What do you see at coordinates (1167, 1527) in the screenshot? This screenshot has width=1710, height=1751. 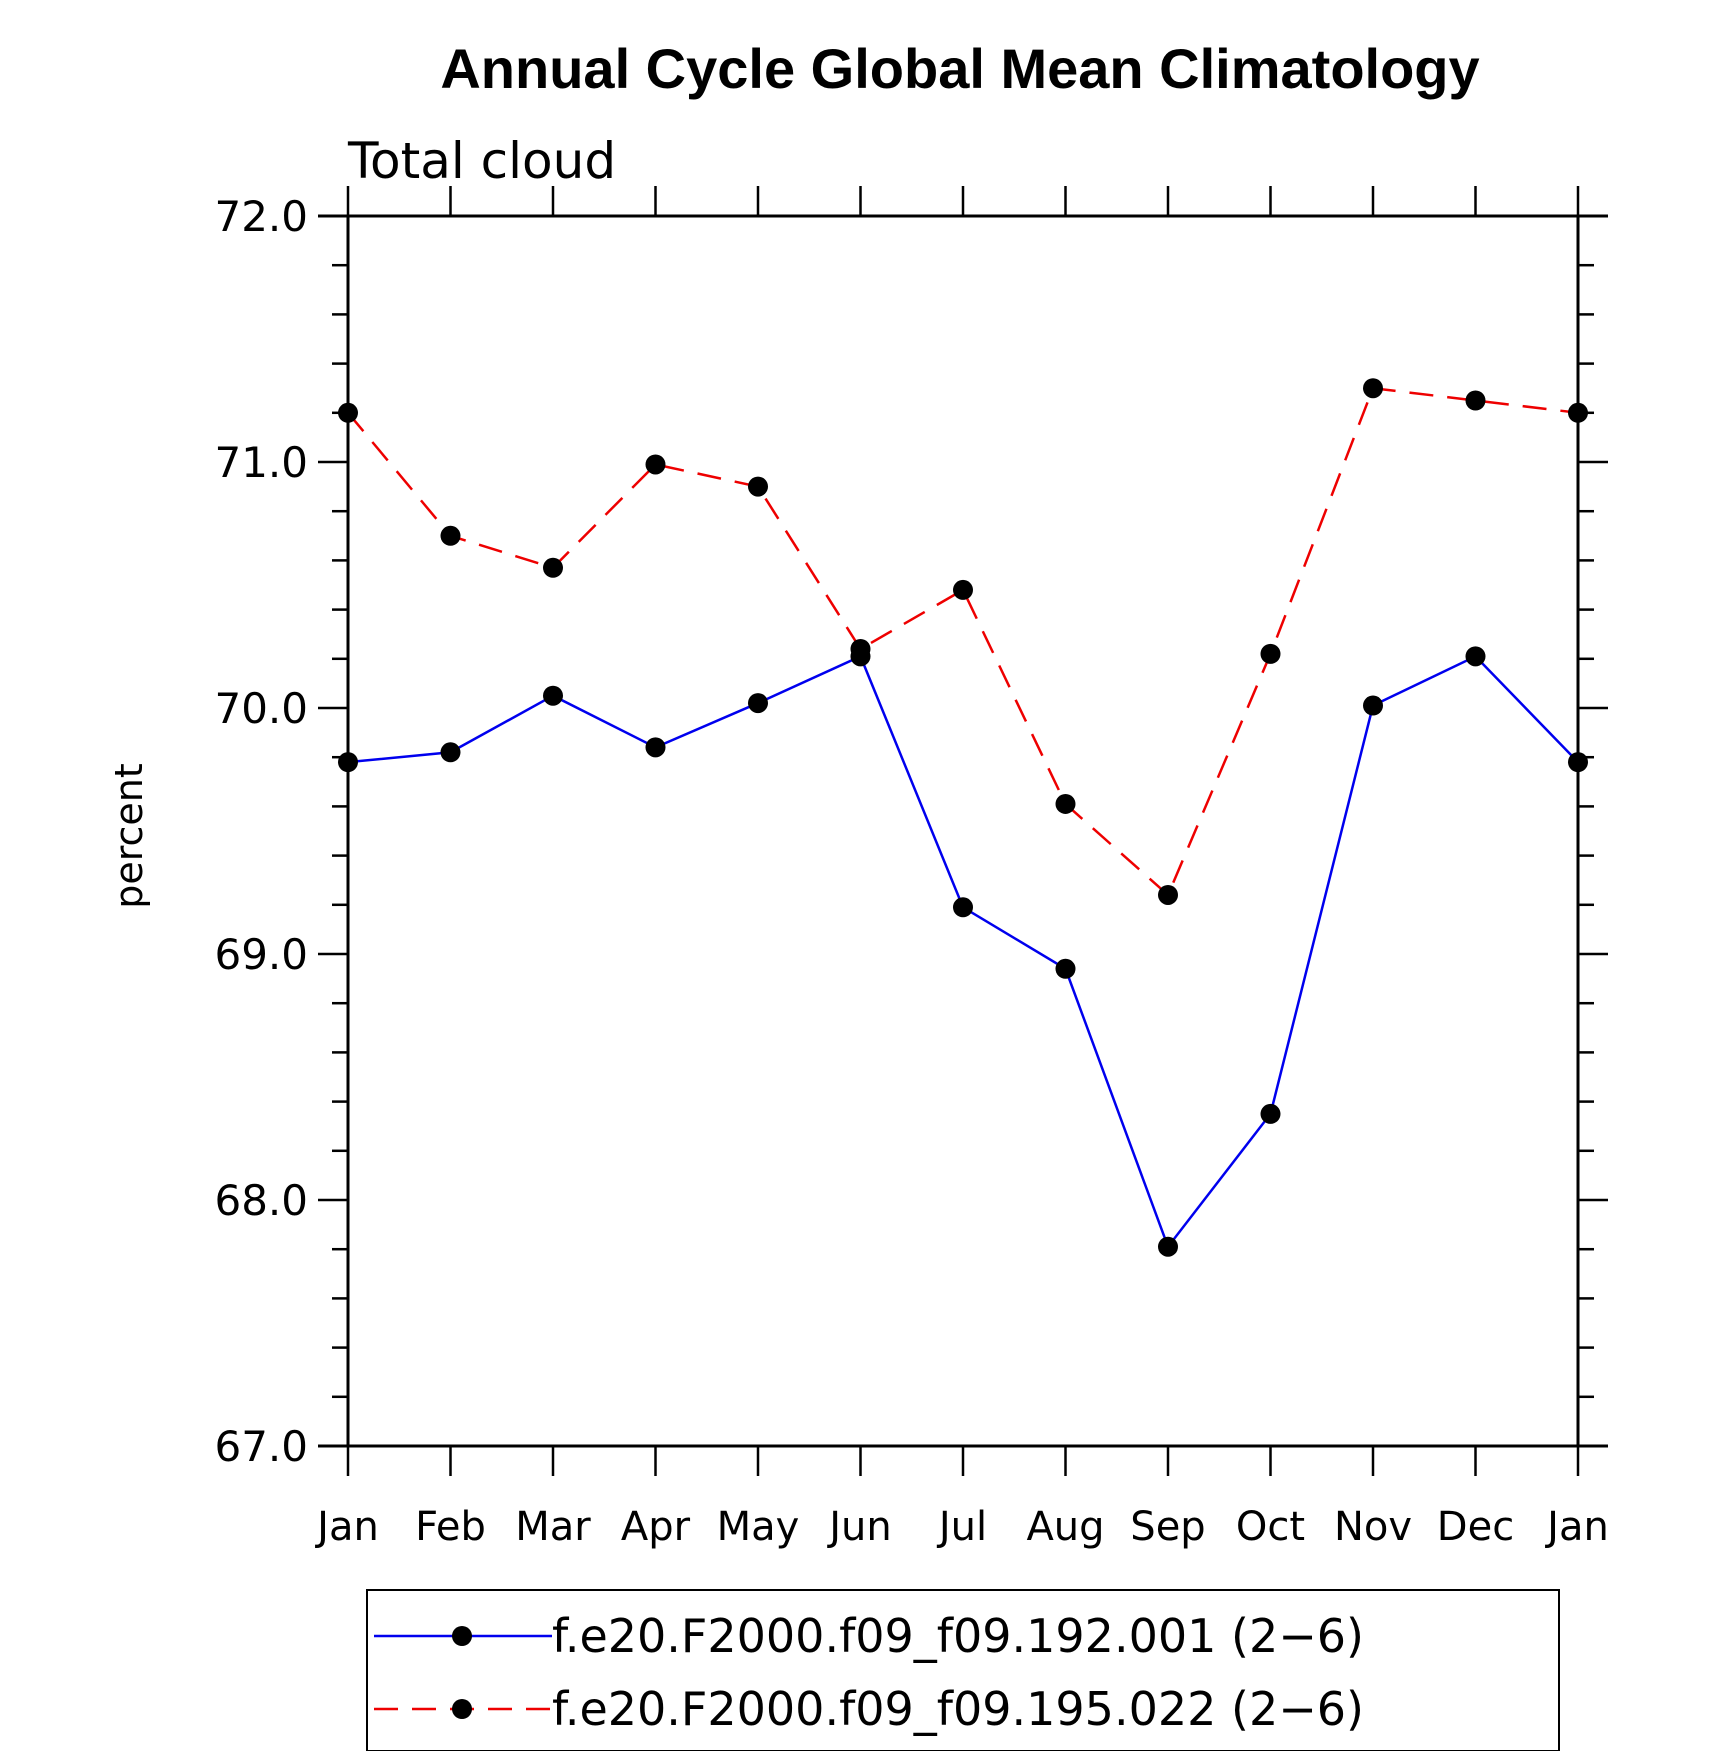 I see `x-tick-label: Sep` at bounding box center [1167, 1527].